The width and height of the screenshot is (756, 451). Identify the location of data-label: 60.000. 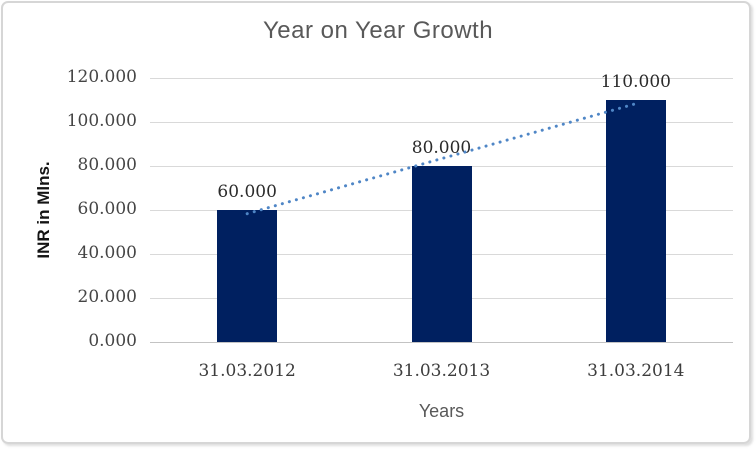
(247, 192).